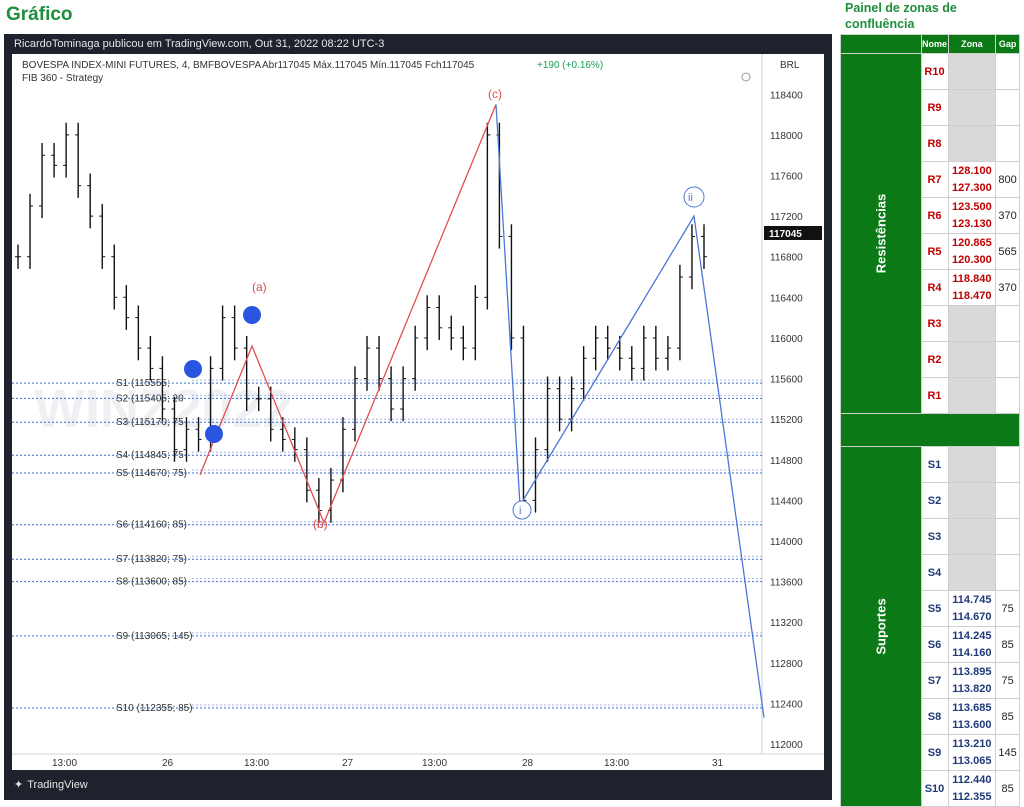 Image resolution: width=1024 pixels, height=807 pixels. What do you see at coordinates (934, 287) in the screenshot?
I see `level-name: R4` at bounding box center [934, 287].